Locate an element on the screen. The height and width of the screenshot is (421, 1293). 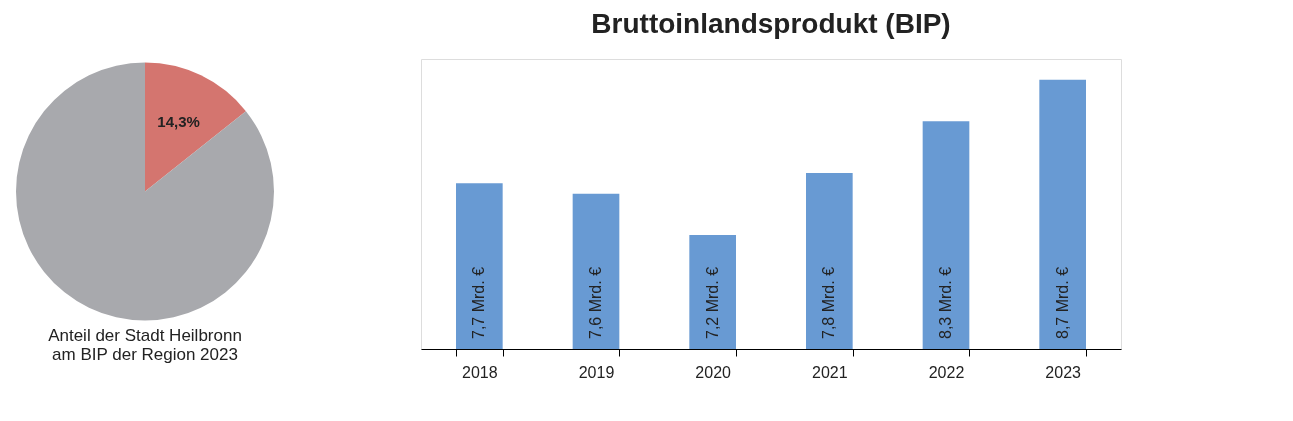
x-tick-label: 2018 is located at coordinates (480, 372).